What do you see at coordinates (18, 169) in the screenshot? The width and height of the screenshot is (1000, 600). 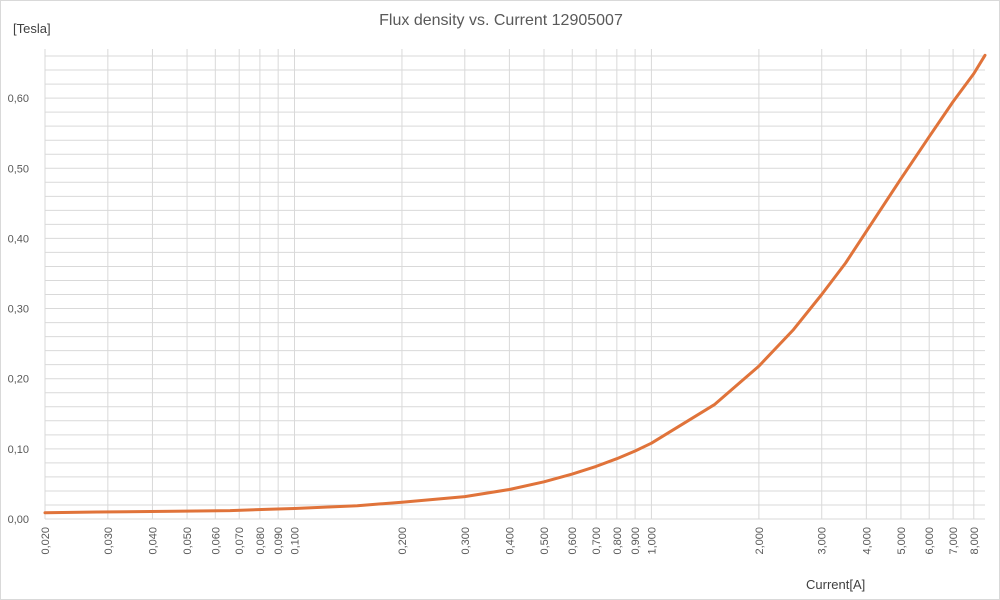 I see `y-tick-label: 0,50` at bounding box center [18, 169].